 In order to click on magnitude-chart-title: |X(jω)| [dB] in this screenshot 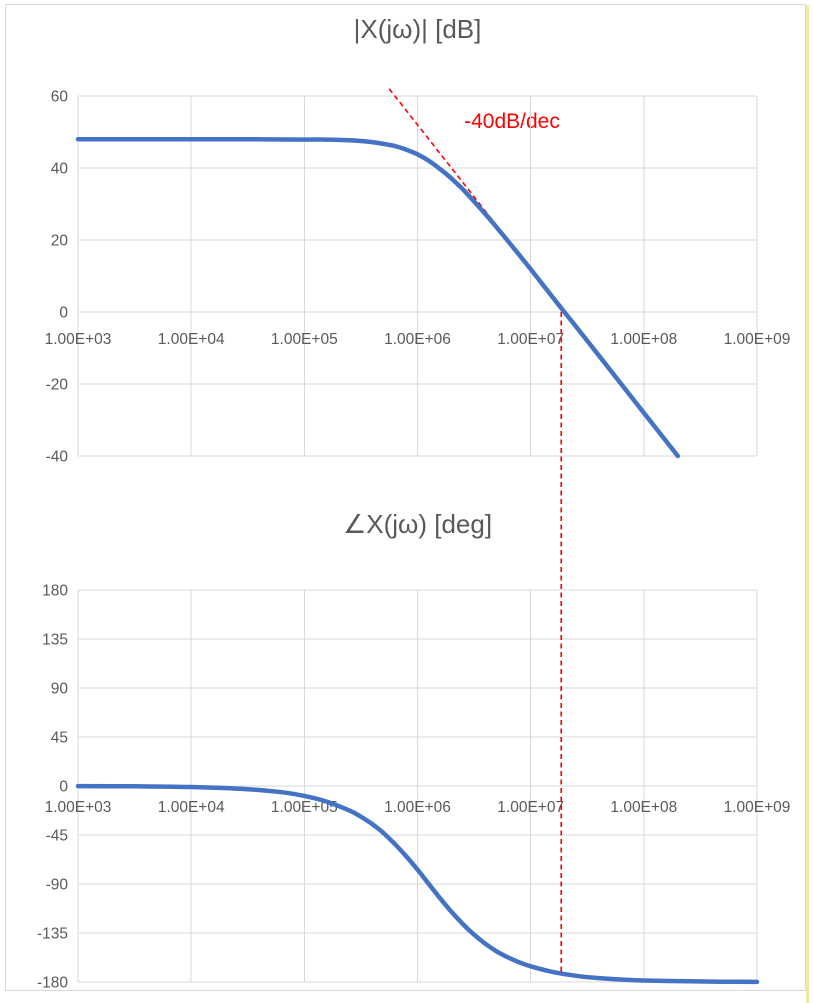, I will do `click(417, 29)`.